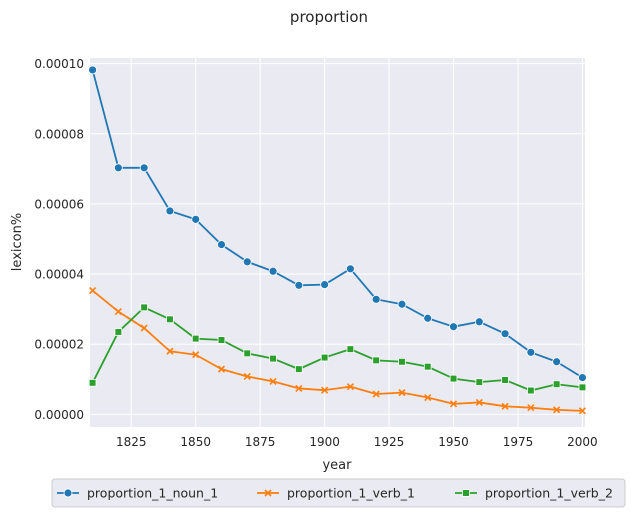 The height and width of the screenshot is (519, 633). What do you see at coordinates (329, 17) in the screenshot?
I see `chart-title: proportion` at bounding box center [329, 17].